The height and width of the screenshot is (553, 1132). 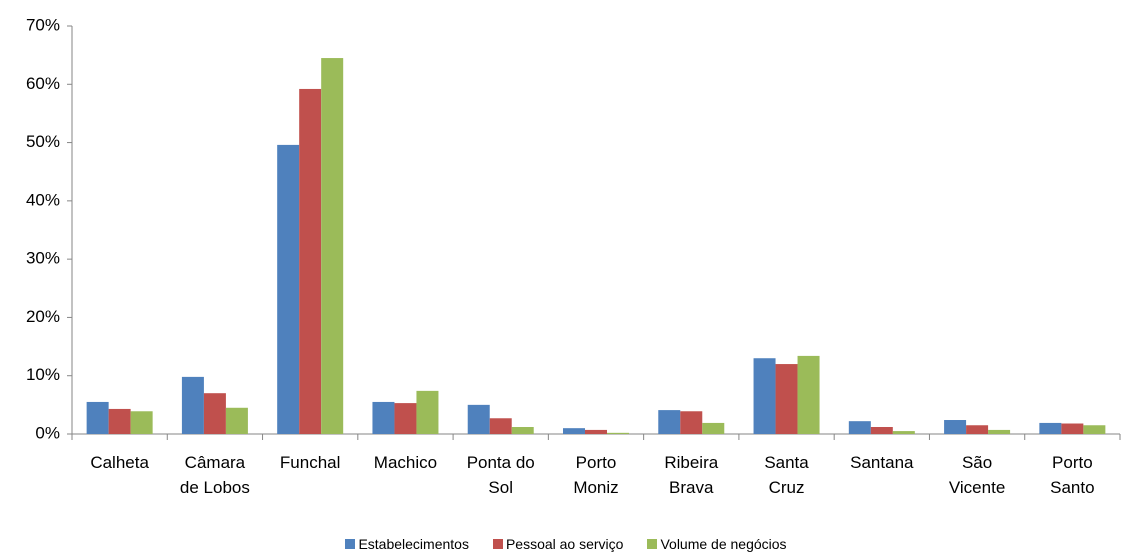 What do you see at coordinates (43, 199) in the screenshot?
I see `y-tick-label: 40%` at bounding box center [43, 199].